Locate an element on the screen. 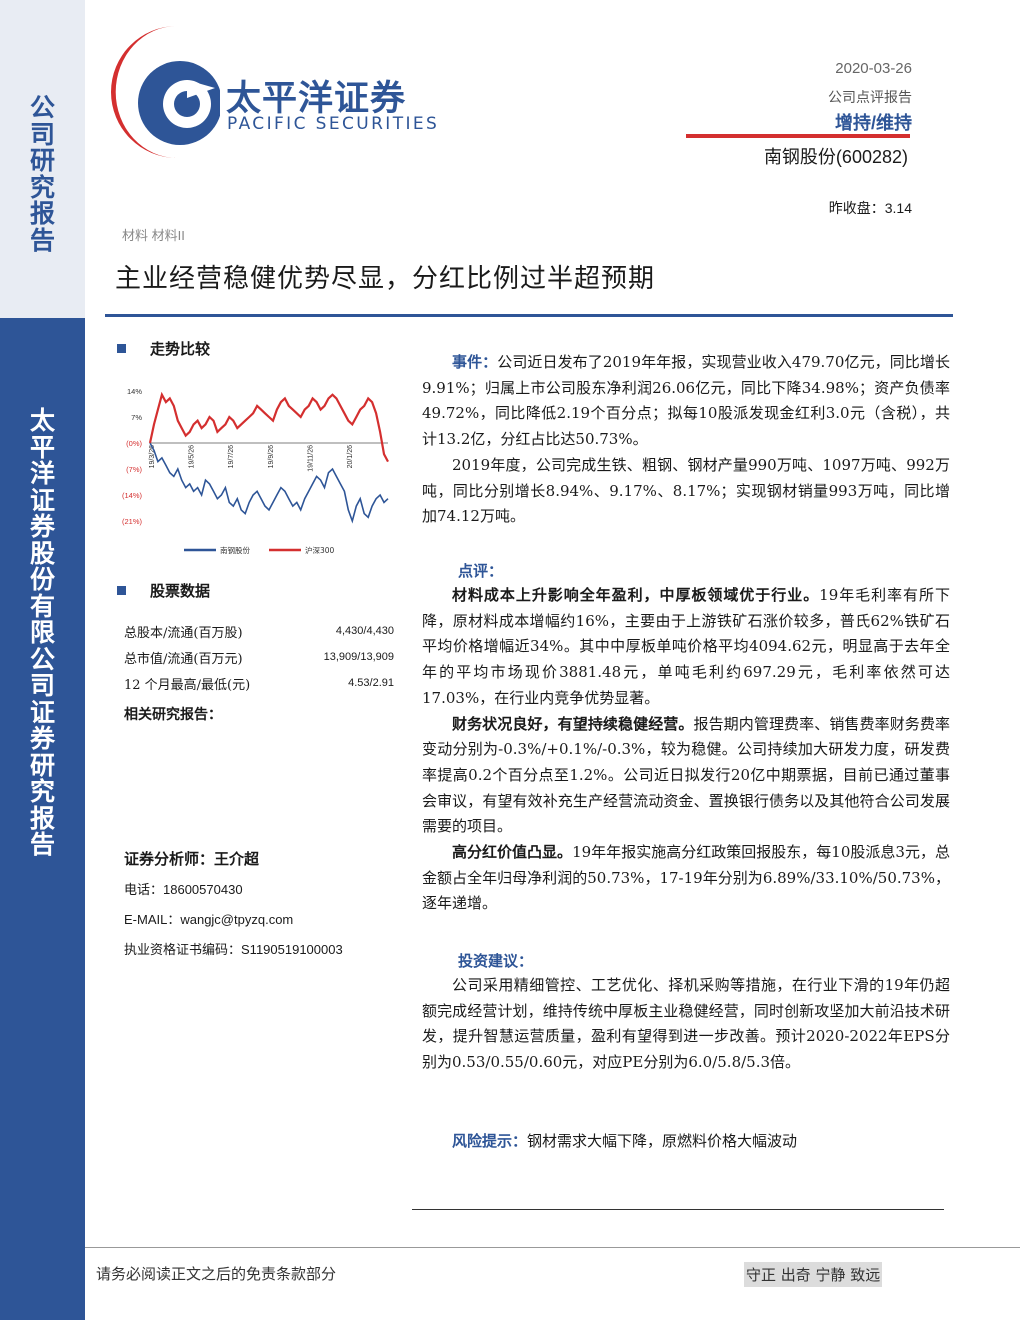  industry-tag: 材料 材料II is located at coordinates (153, 235).